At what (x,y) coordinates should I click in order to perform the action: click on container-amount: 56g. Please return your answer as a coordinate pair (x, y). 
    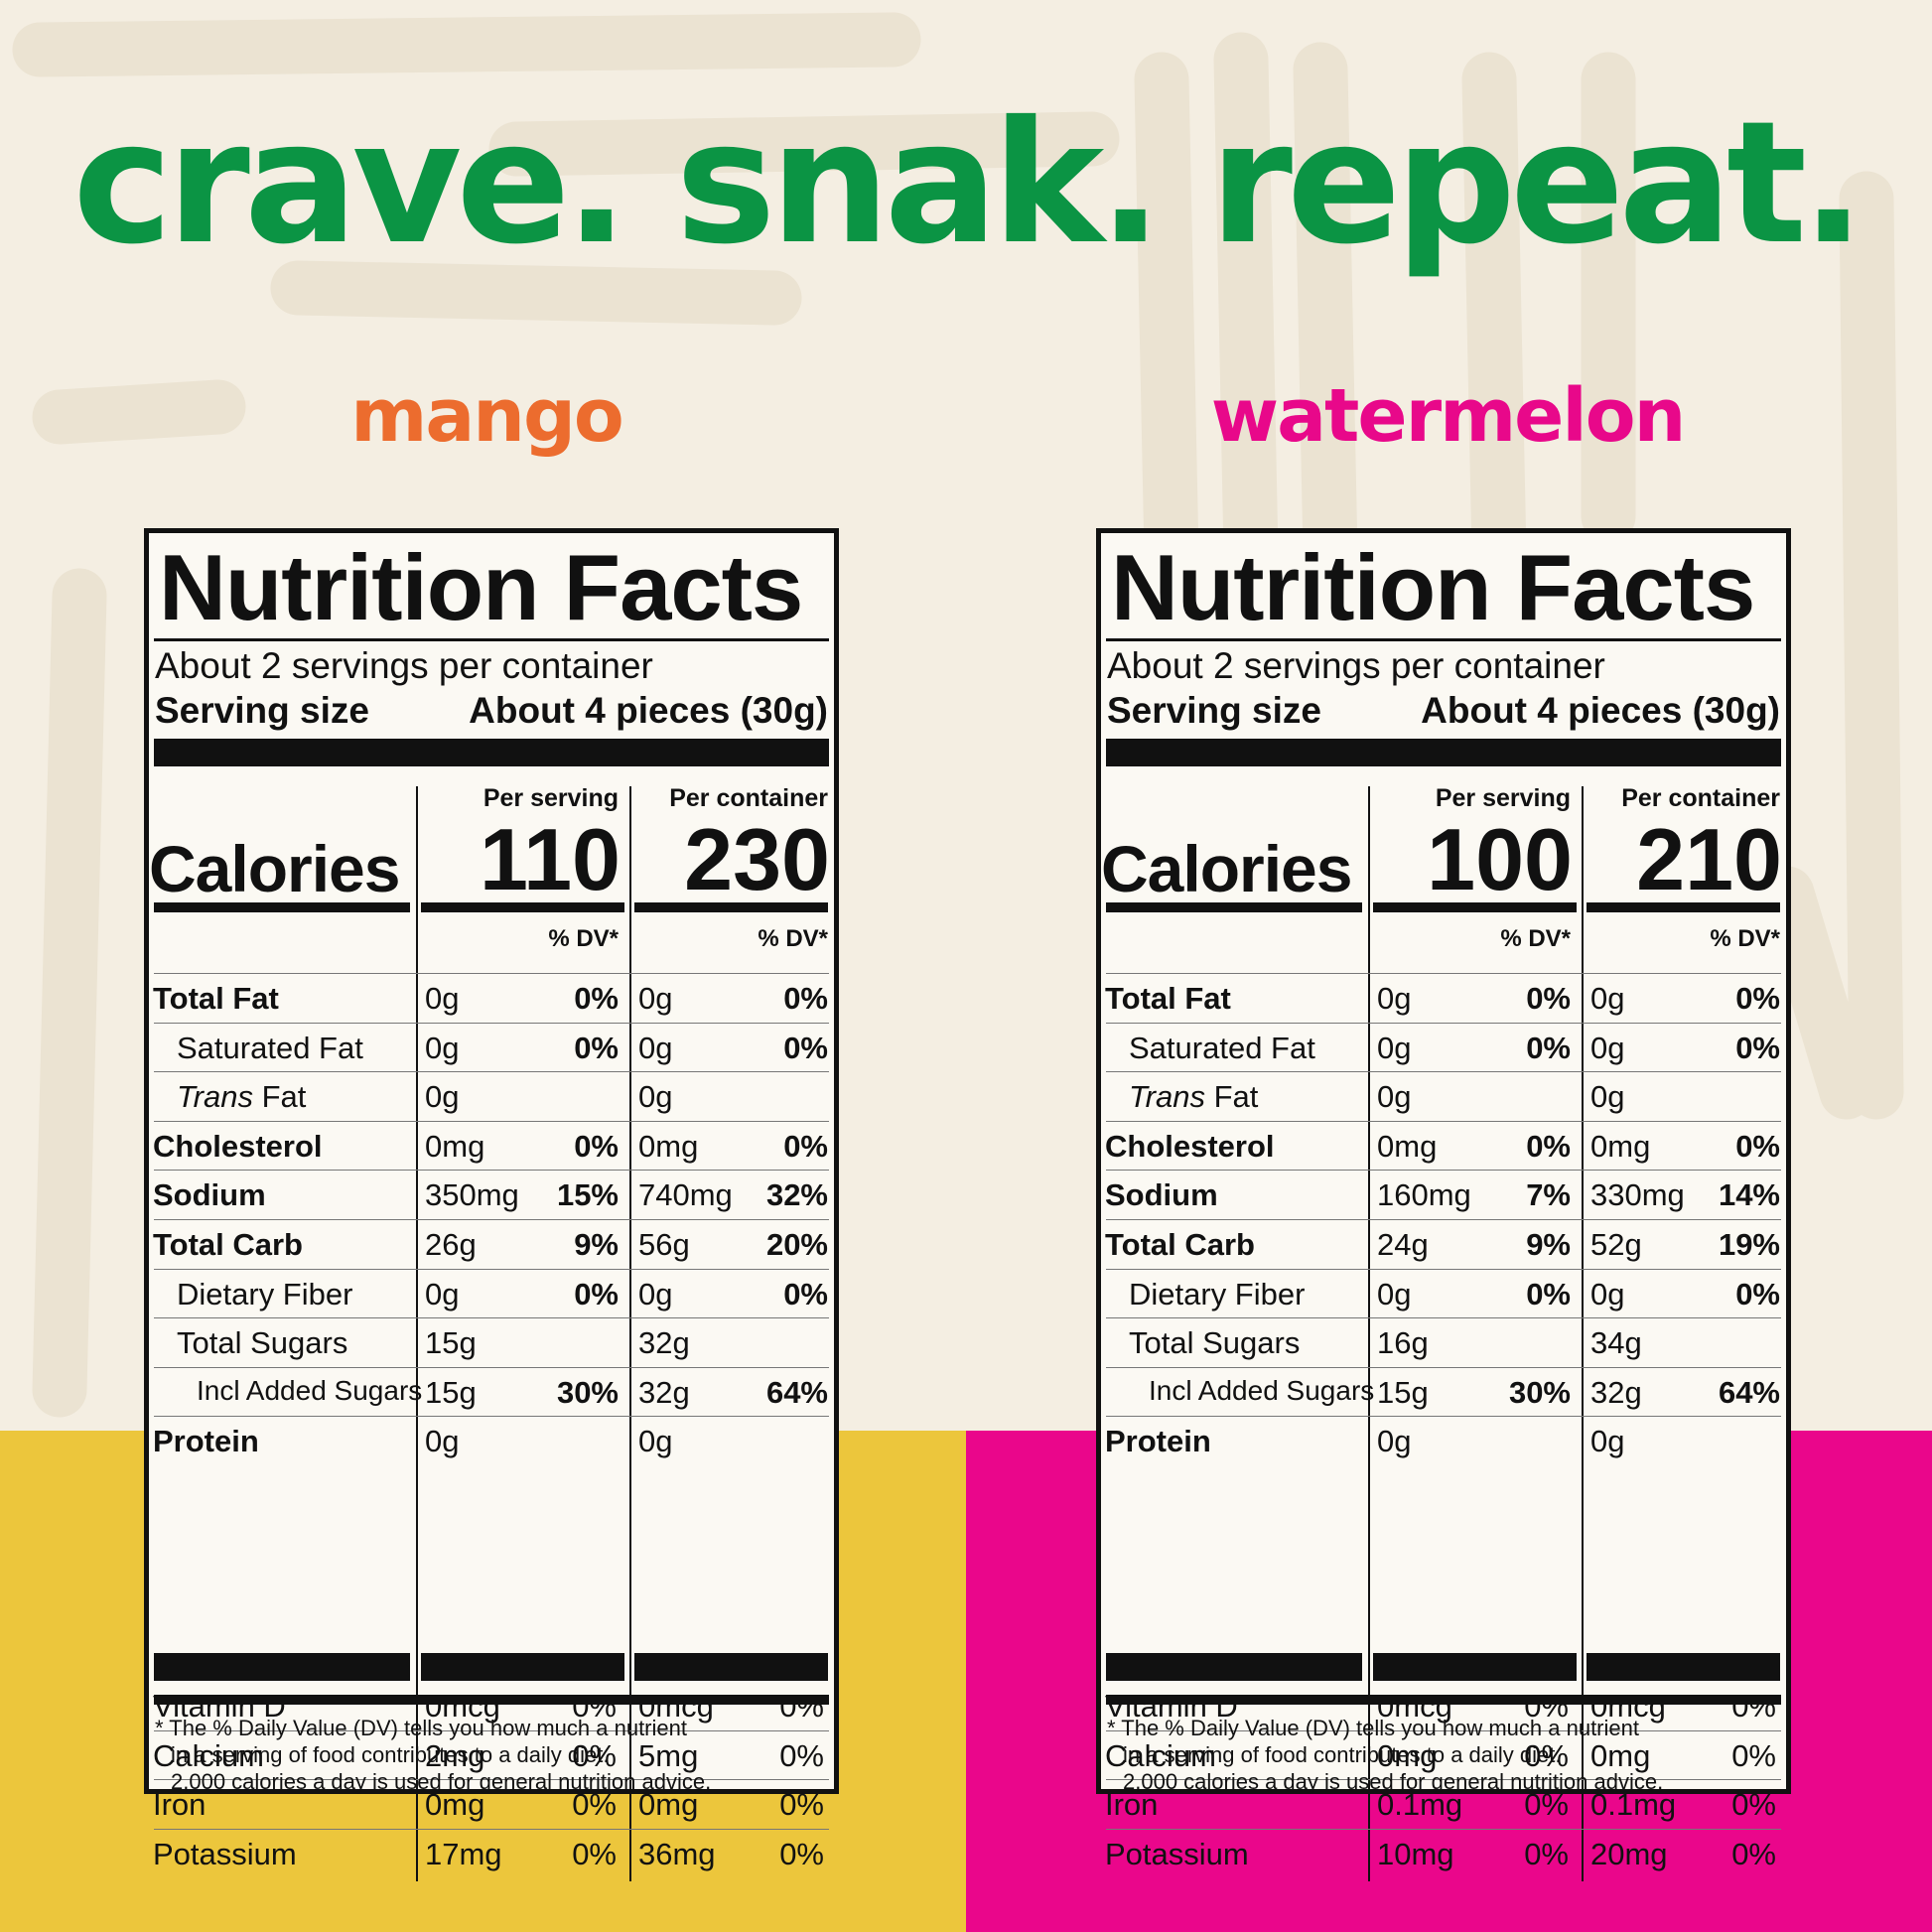
    Looking at the image, I should click on (664, 1244).